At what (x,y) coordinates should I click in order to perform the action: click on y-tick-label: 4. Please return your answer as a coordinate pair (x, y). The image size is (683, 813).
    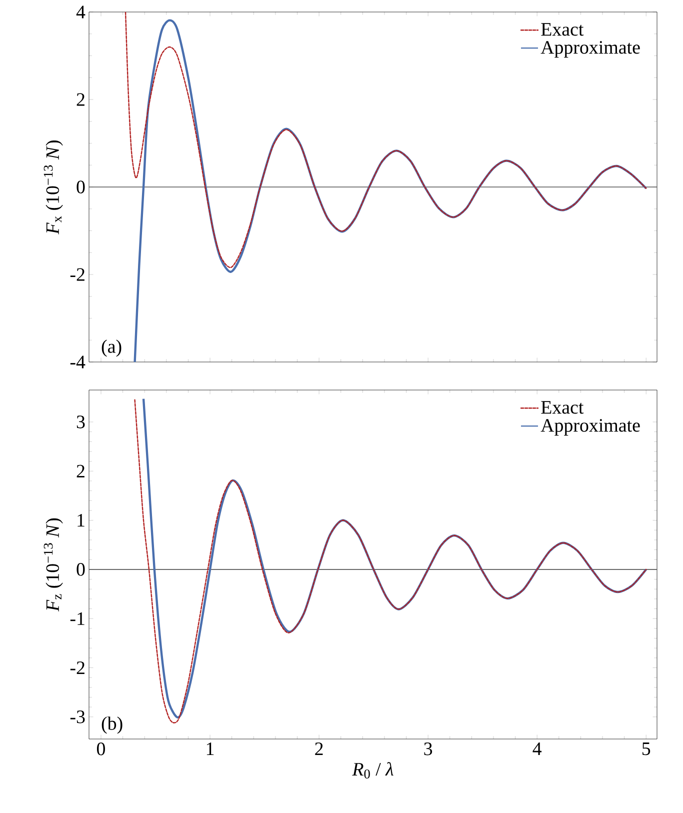
    Looking at the image, I should click on (81, 12).